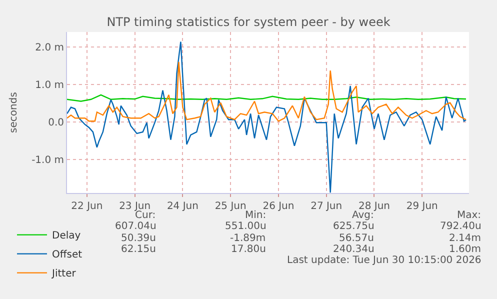 Image resolution: width=497 pixels, height=299 pixels. I want to click on x-tick-label: 24 Jun, so click(182, 206).